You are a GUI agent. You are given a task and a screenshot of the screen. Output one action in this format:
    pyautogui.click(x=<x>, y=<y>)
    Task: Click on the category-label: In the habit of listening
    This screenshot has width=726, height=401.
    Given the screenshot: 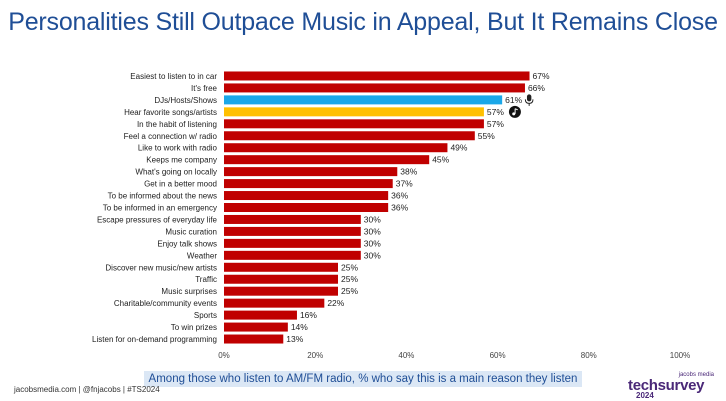 What is the action you would take?
    pyautogui.click(x=177, y=124)
    